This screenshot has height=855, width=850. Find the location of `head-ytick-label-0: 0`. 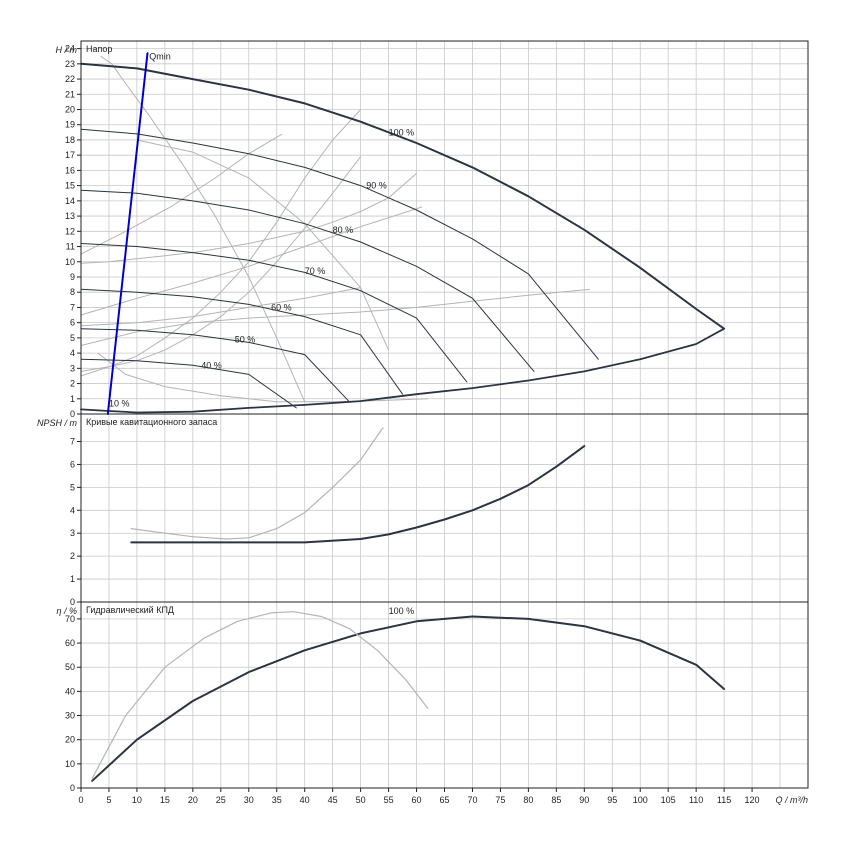

head-ytick-label-0: 0 is located at coordinates (72, 414).